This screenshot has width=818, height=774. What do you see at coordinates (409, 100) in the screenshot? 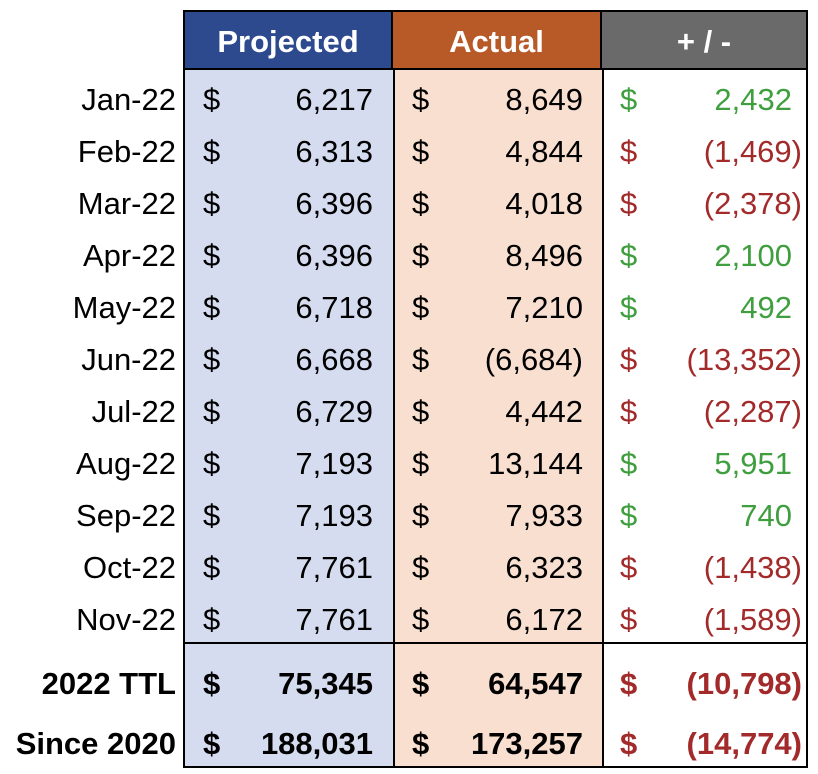
I see `table-row: Jan-22 $6,217 $8,649 $2,432` at bounding box center [409, 100].